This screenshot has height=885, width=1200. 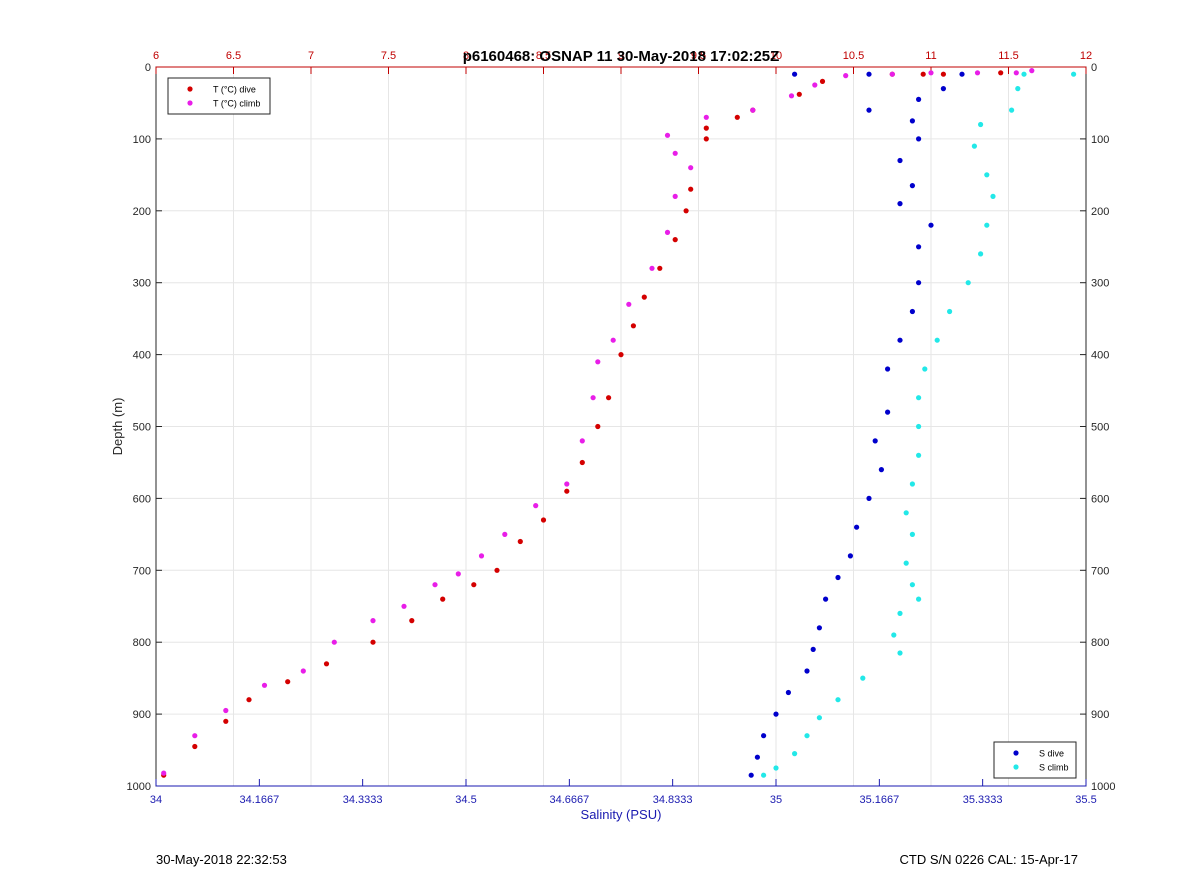 What do you see at coordinates (142, 212) in the screenshot?
I see `y-tick-label-left: 200` at bounding box center [142, 212].